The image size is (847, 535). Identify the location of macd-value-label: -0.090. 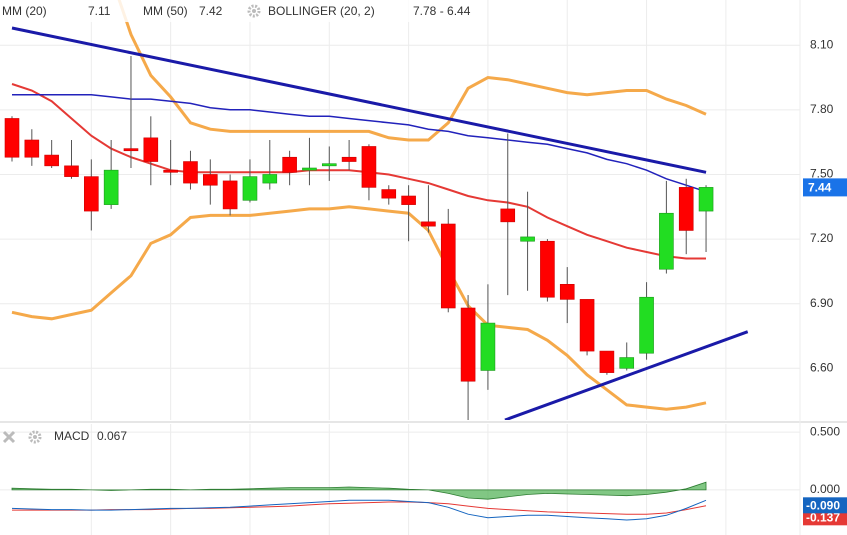
(823, 505).